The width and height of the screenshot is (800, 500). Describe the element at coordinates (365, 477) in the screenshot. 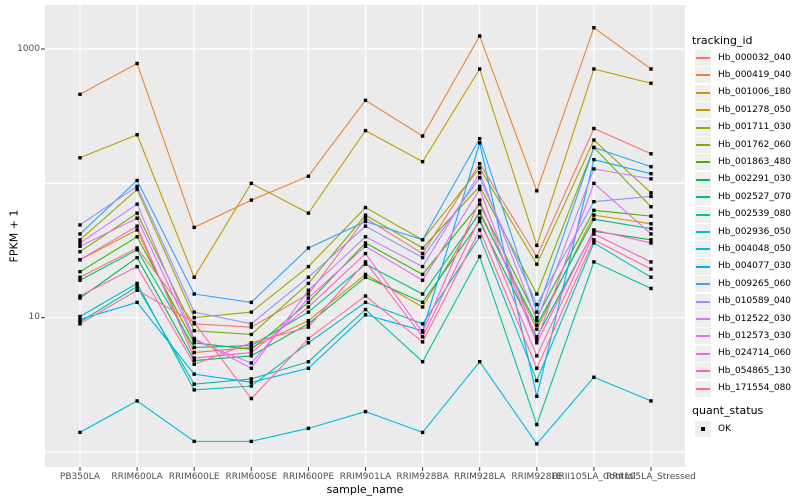

I see `x-tick-label-RRIM901LA: RRIM901LA` at that location.